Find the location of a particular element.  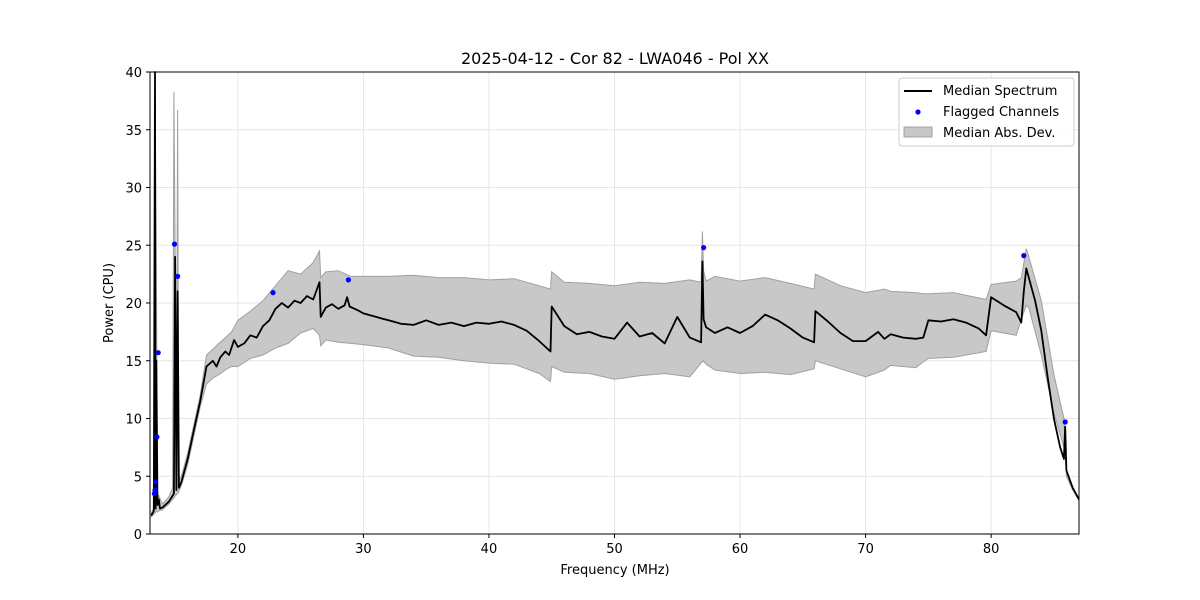

chart-title: 2025-04-12 - Cor 82 - LWA046 - Pol XX is located at coordinates (615, 58).